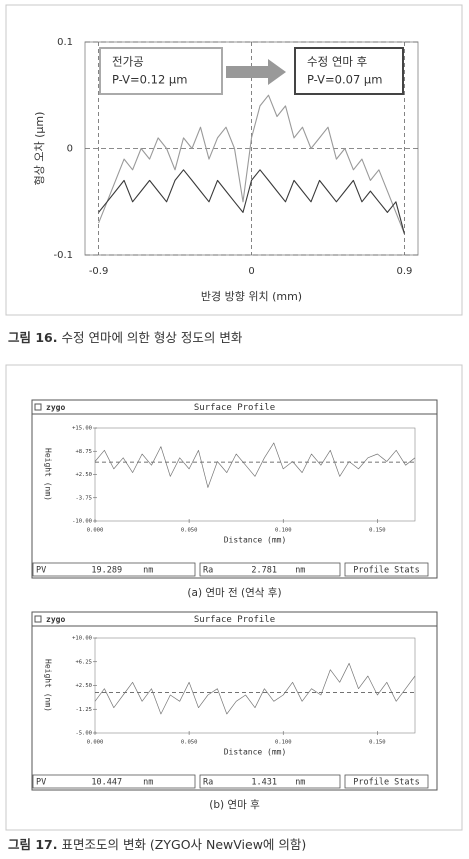 The width and height of the screenshot is (469, 859). Describe the element at coordinates (183, 844) in the screenshot. I see `caption-text: 표면조도의 변화 (ZYGO사 NewView에 의함)` at that location.